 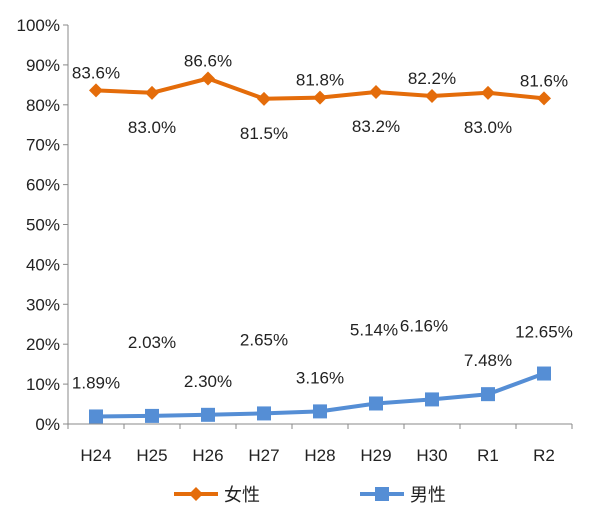 I want to click on legend-diamond-marker, so click(x=196, y=494).